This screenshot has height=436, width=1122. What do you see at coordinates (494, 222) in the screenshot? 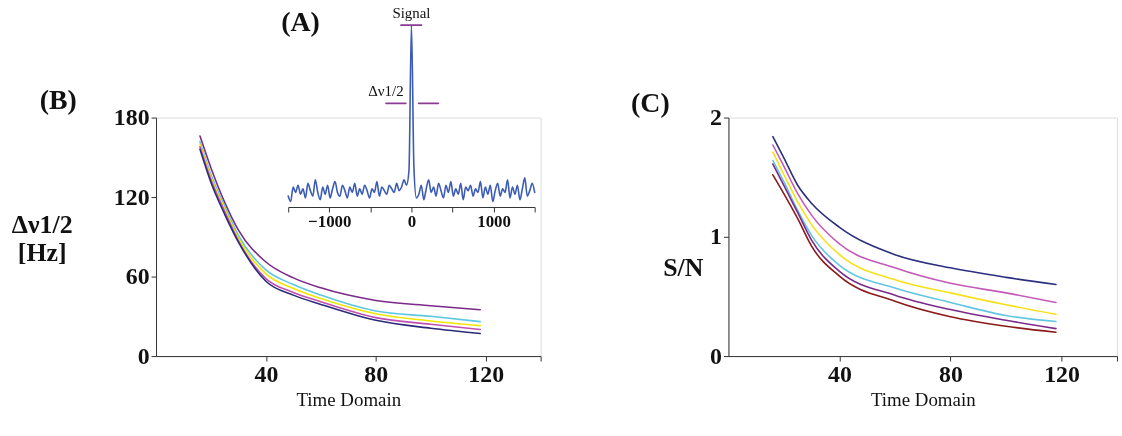
I see `x-tick-label: 1000` at bounding box center [494, 222].